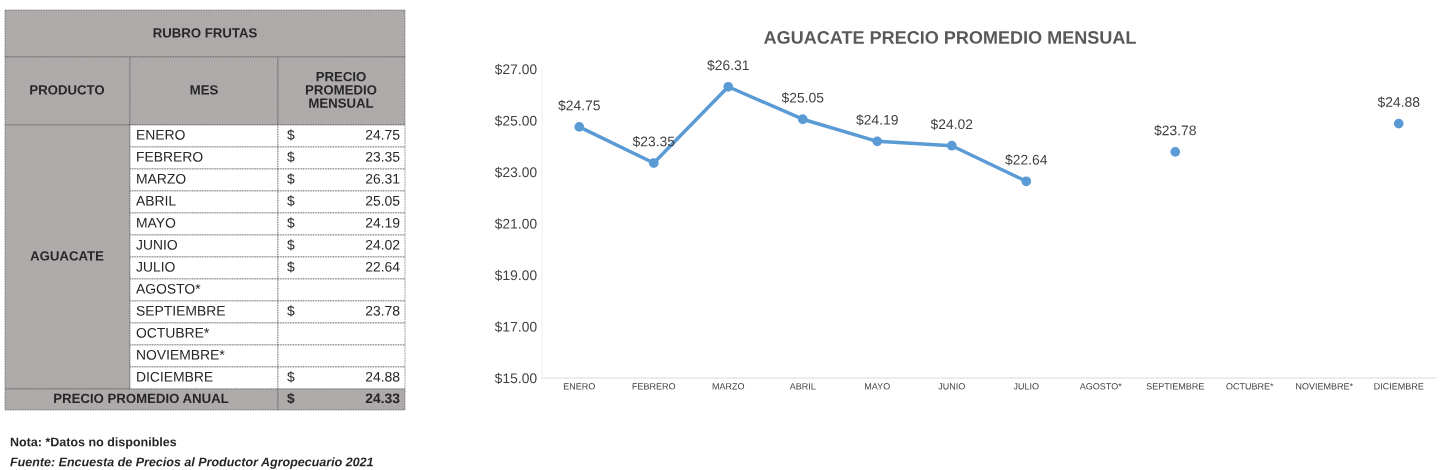  I want to click on y-tick-label: $17.00, so click(515, 327).